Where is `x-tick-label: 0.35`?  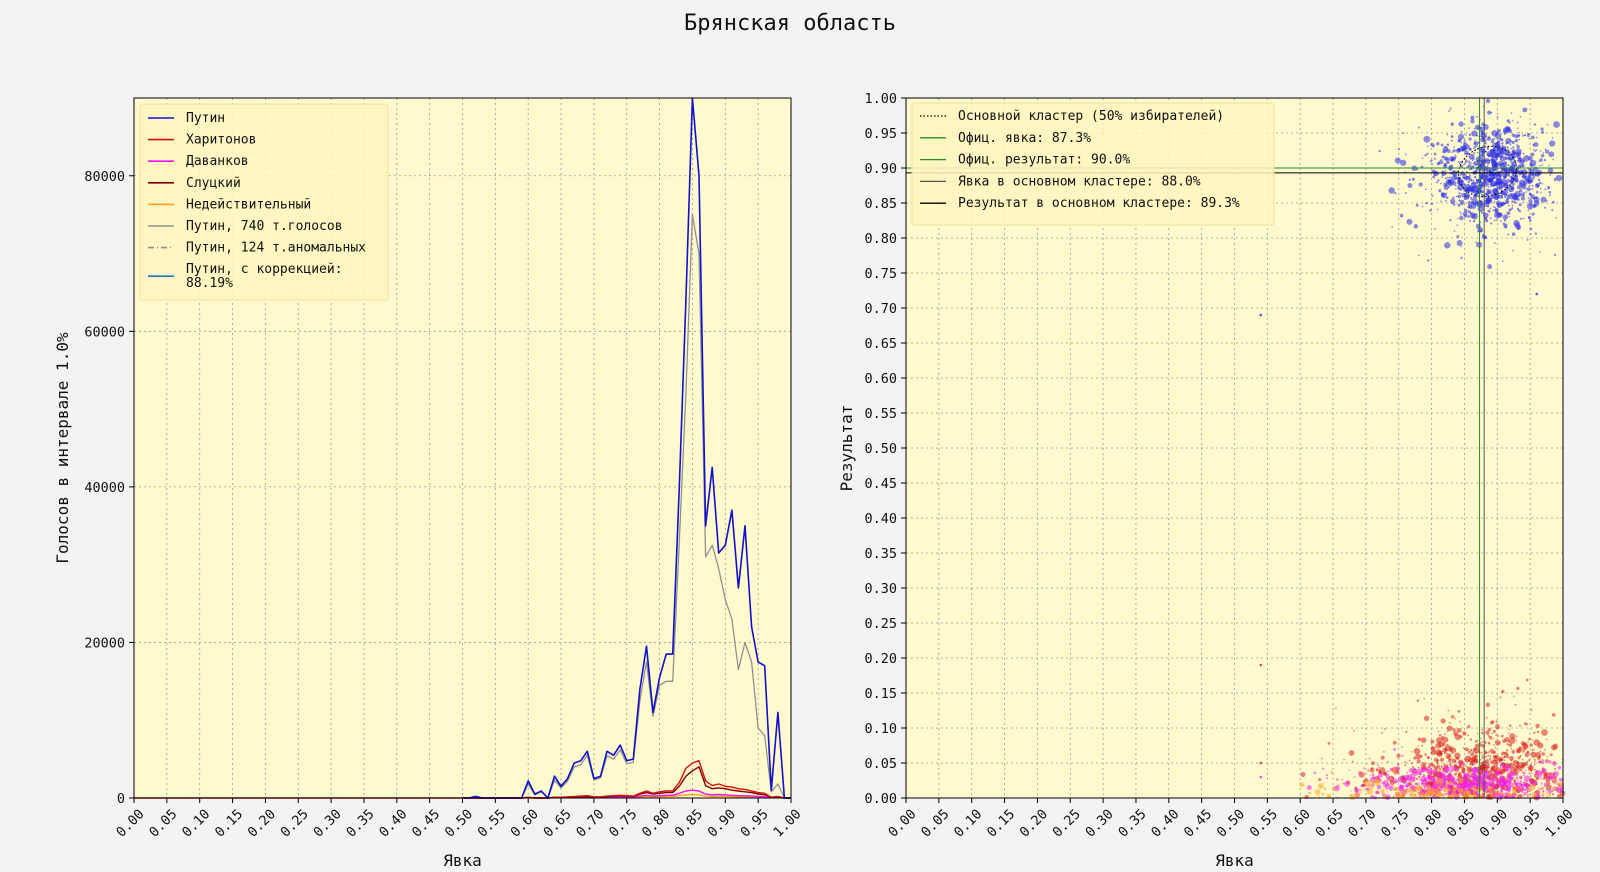 x-tick-label: 0.35 is located at coordinates (1132, 823).